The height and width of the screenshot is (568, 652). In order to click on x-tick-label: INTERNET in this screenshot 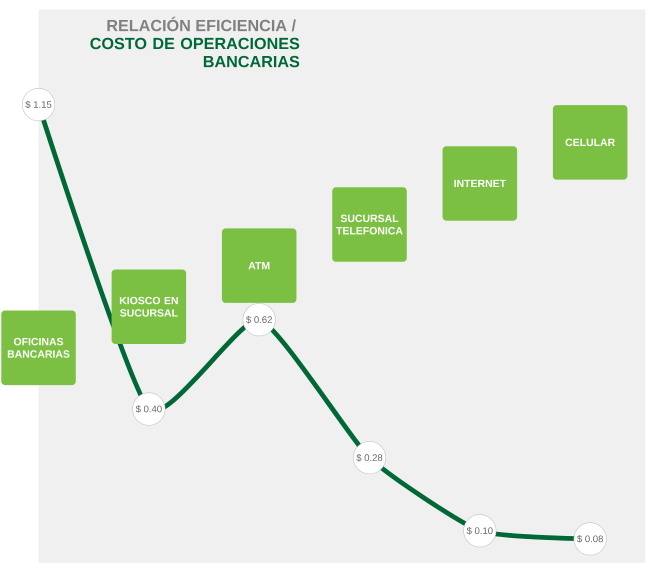, I will do `click(480, 184)`.